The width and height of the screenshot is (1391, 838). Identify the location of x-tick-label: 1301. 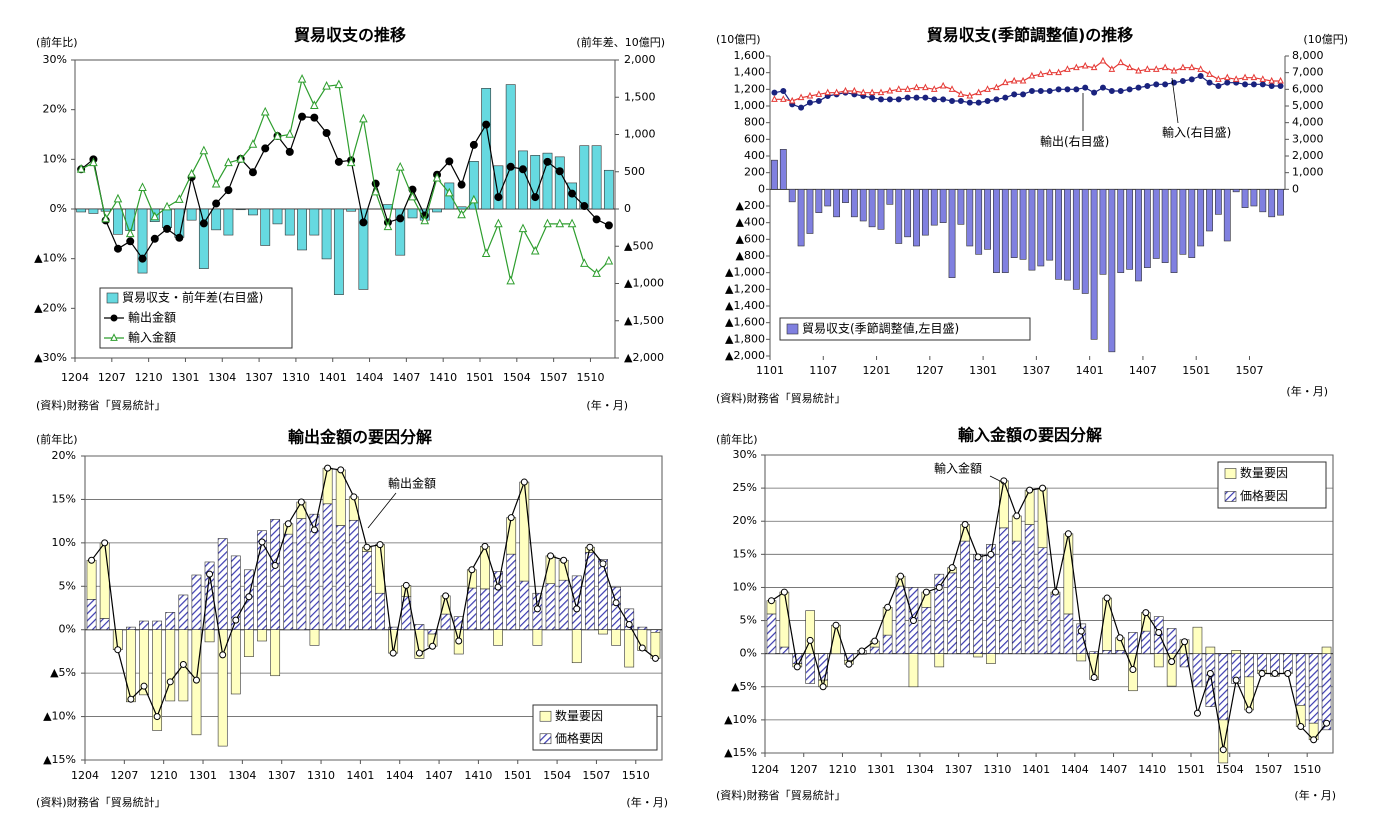
(881, 769).